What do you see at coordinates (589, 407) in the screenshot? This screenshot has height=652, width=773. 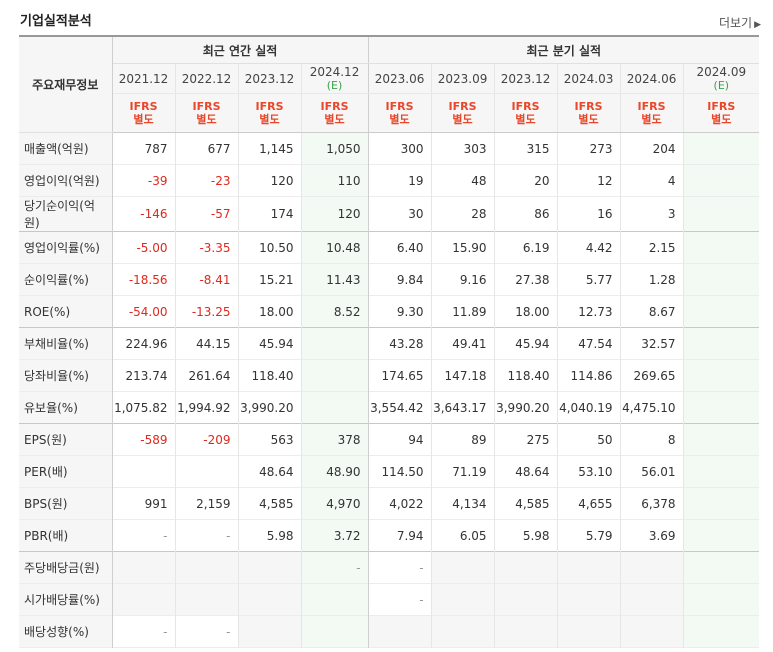 I see `value-cell: 4,040.19` at bounding box center [589, 407].